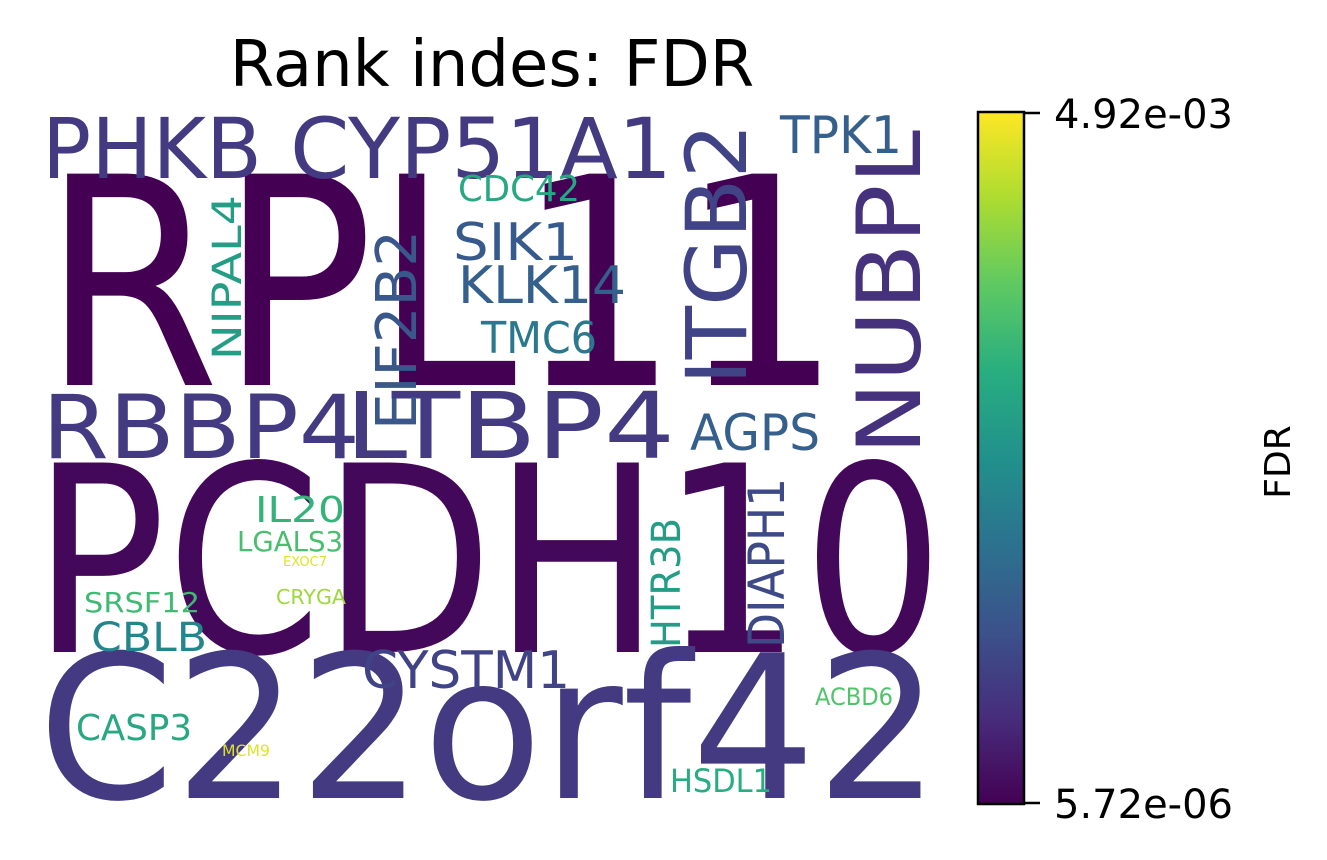  Describe the element at coordinates (755, 433) in the screenshot. I see `word-agps: AGPS` at that location.